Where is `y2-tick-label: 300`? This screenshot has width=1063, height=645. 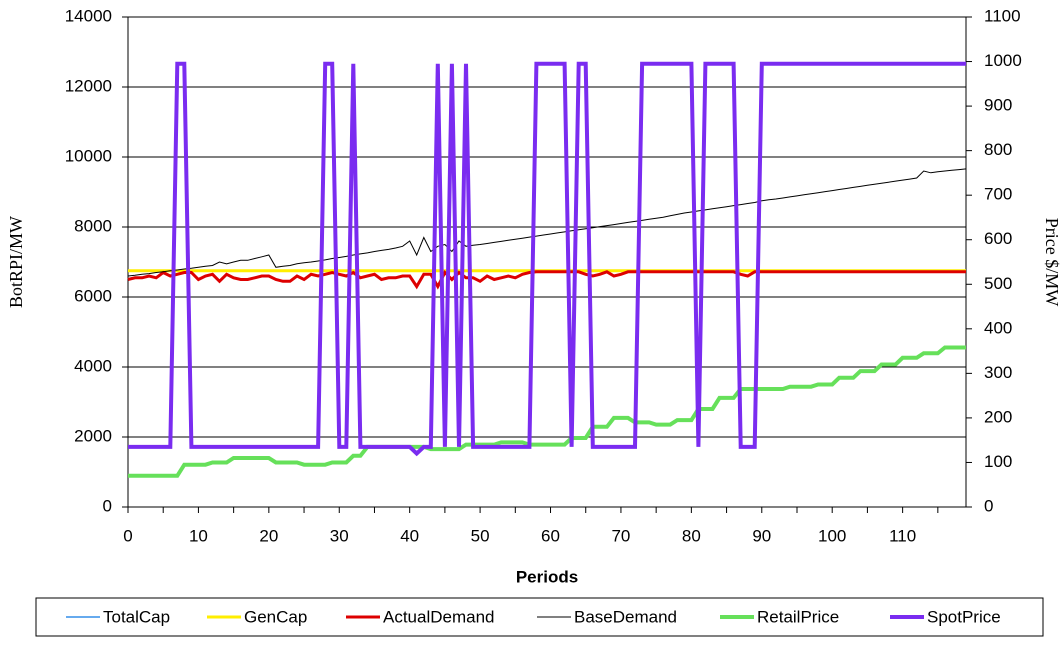
y2-tick-label: 300 is located at coordinates (998, 372).